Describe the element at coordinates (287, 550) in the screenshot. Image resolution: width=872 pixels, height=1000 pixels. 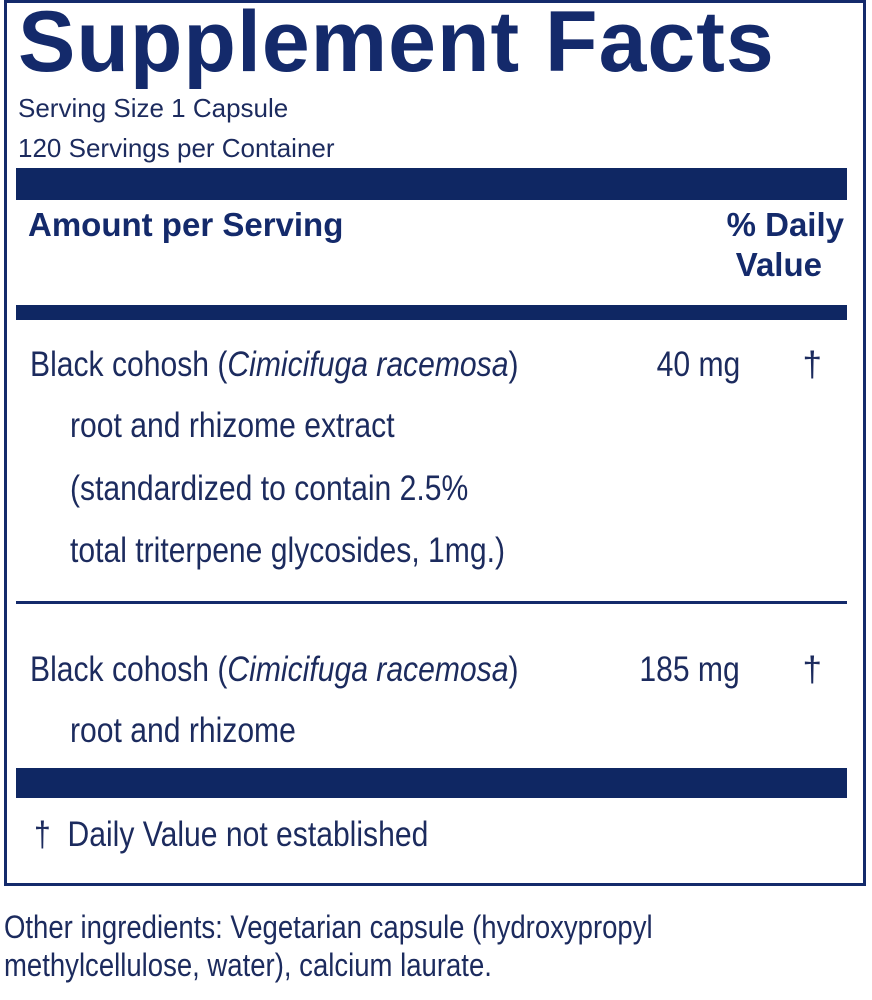
I see `ingredient-row-1-detail: total triterpene glycosides, 1mg.)` at that location.